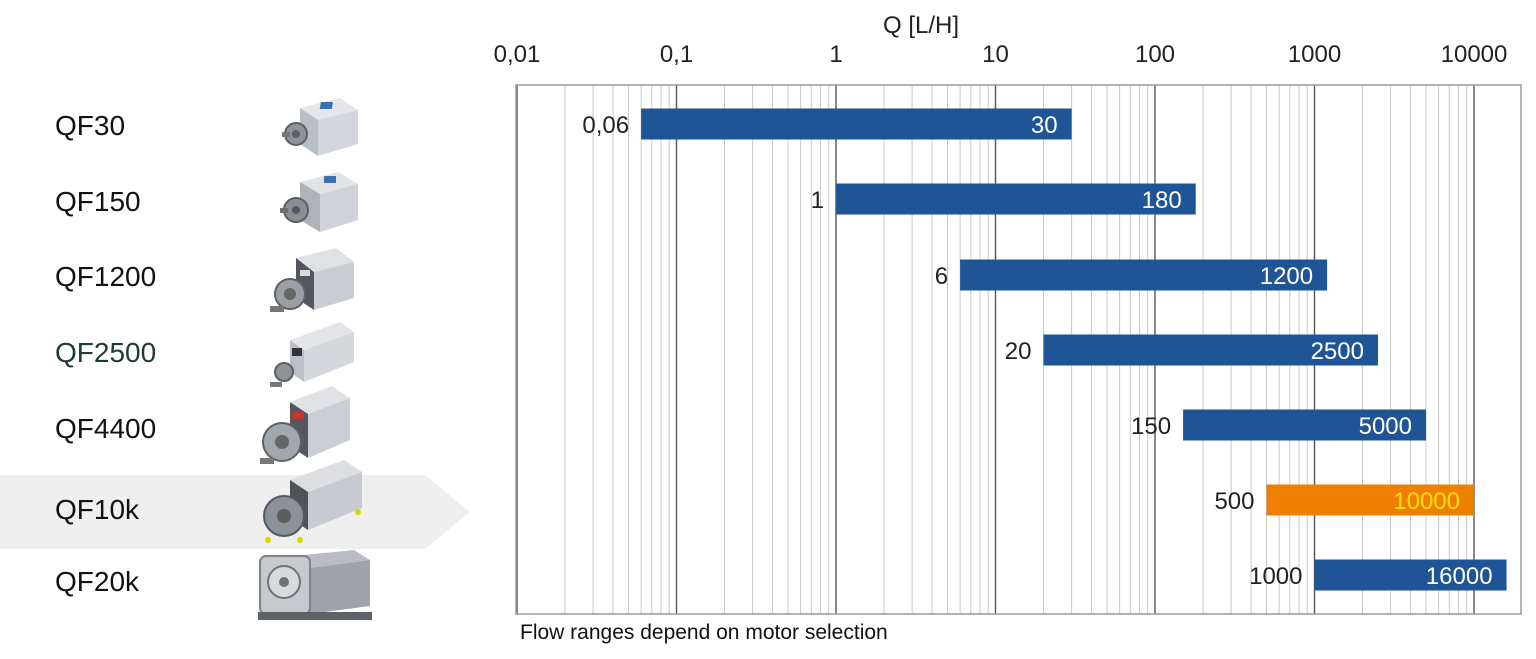  I want to click on x-tick-label: 1, so click(835, 54).